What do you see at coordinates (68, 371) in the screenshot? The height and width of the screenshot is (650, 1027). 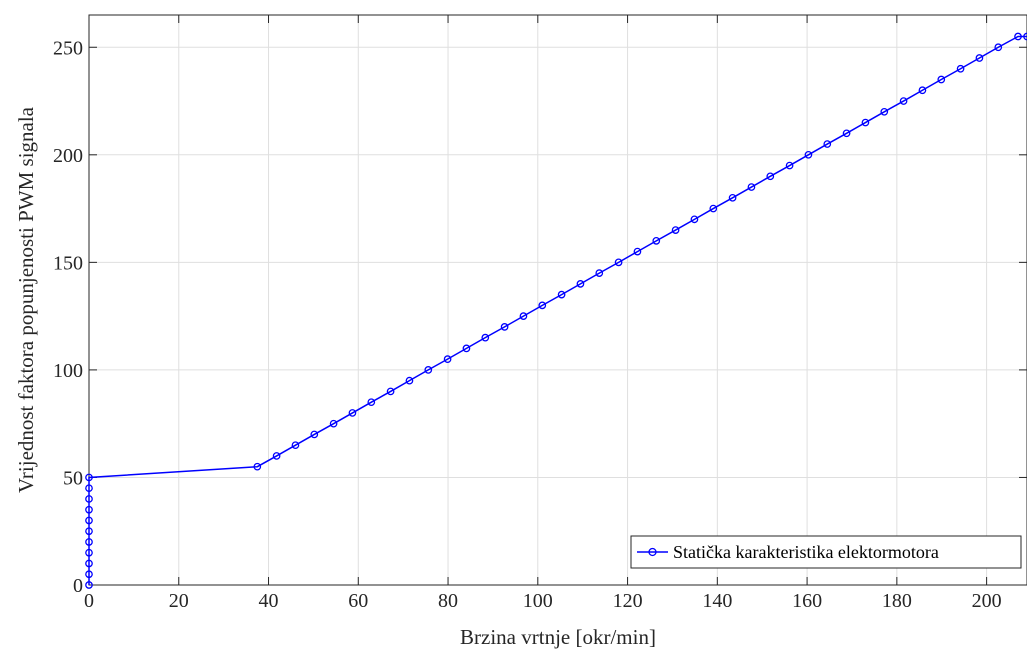 I see `y-tick-label: 100` at bounding box center [68, 371].